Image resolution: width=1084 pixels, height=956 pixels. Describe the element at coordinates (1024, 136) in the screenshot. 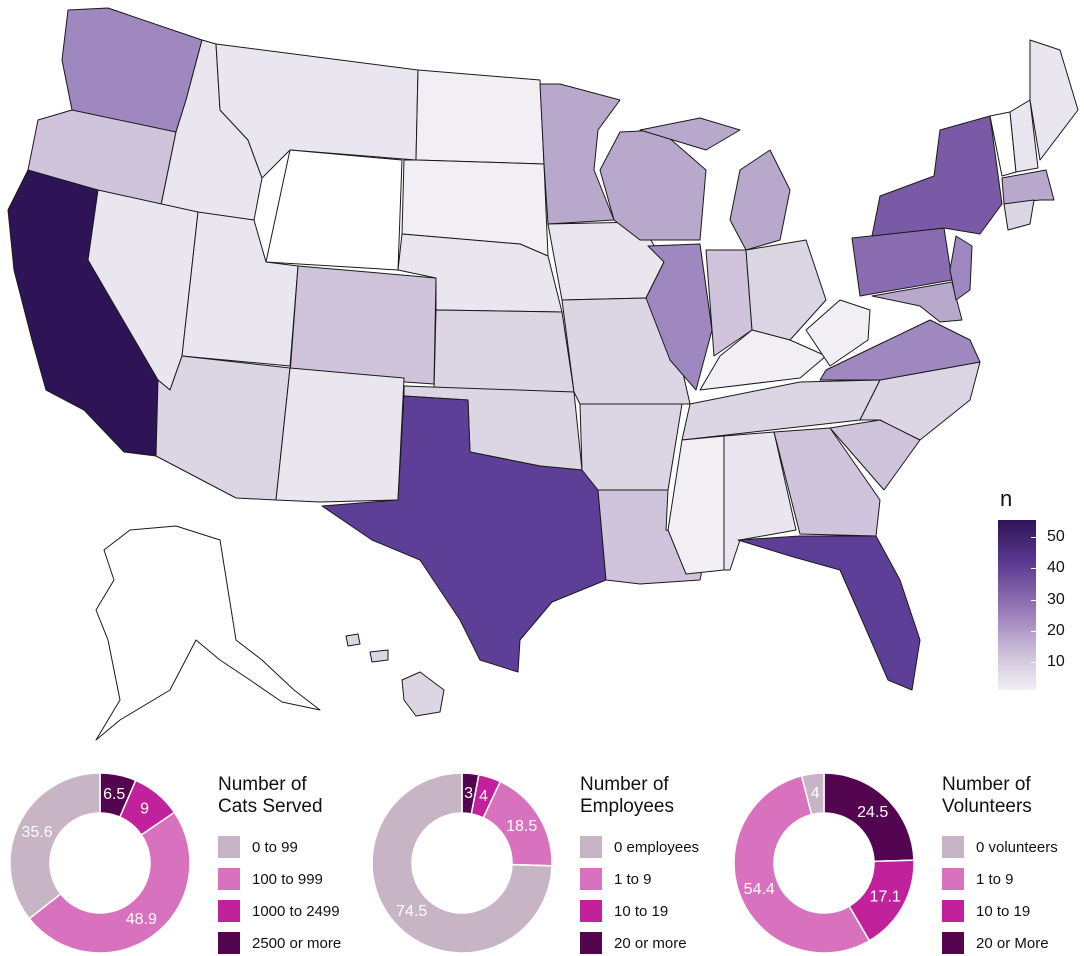

I see `state-new-hampshire` at that location.